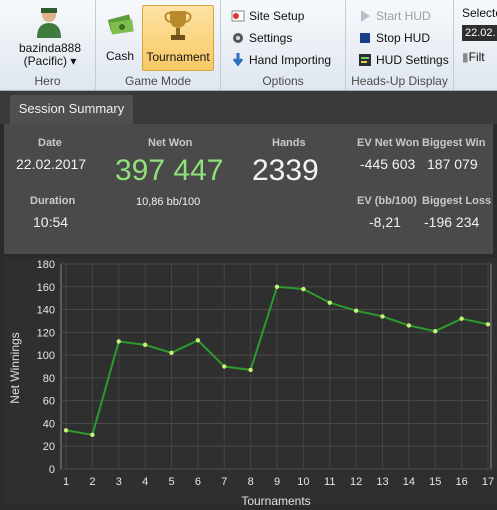 This screenshot has width=497, height=510. What do you see at coordinates (120, 37) in the screenshot?
I see `cash-button: Cash` at bounding box center [120, 37].